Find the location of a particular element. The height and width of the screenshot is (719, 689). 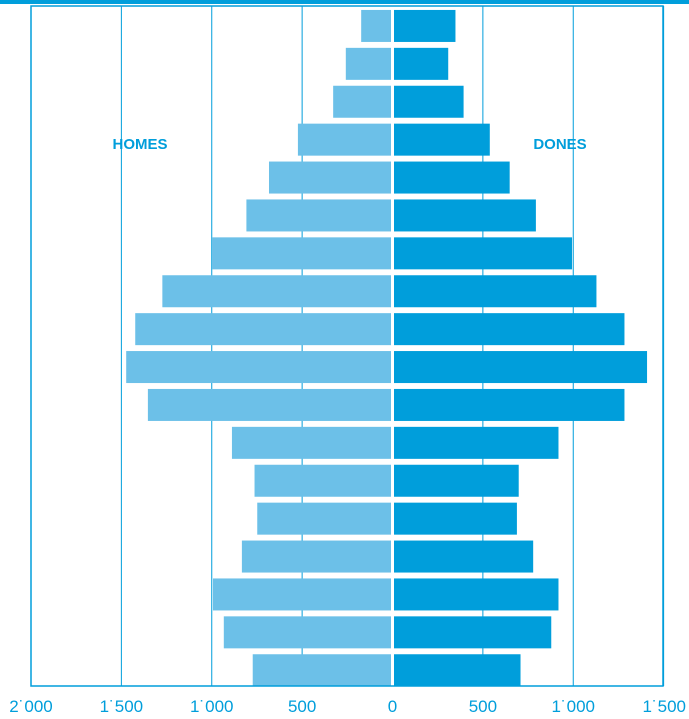

x-tick-label: 2˙000 is located at coordinates (30, 706).